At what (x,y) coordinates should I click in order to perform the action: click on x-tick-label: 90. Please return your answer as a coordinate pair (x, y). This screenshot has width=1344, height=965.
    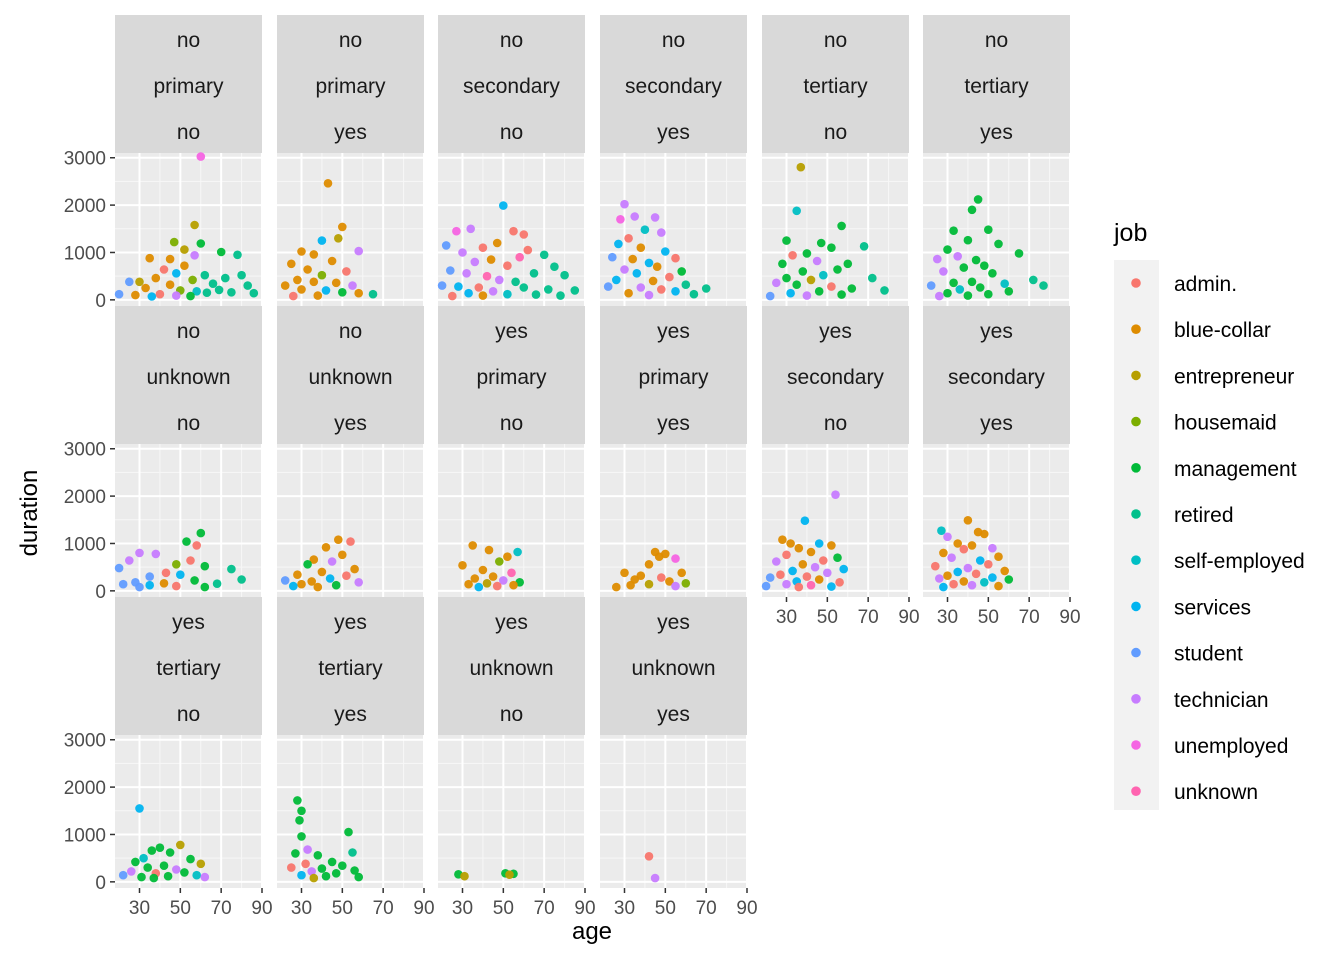
    Looking at the image, I should click on (261, 908).